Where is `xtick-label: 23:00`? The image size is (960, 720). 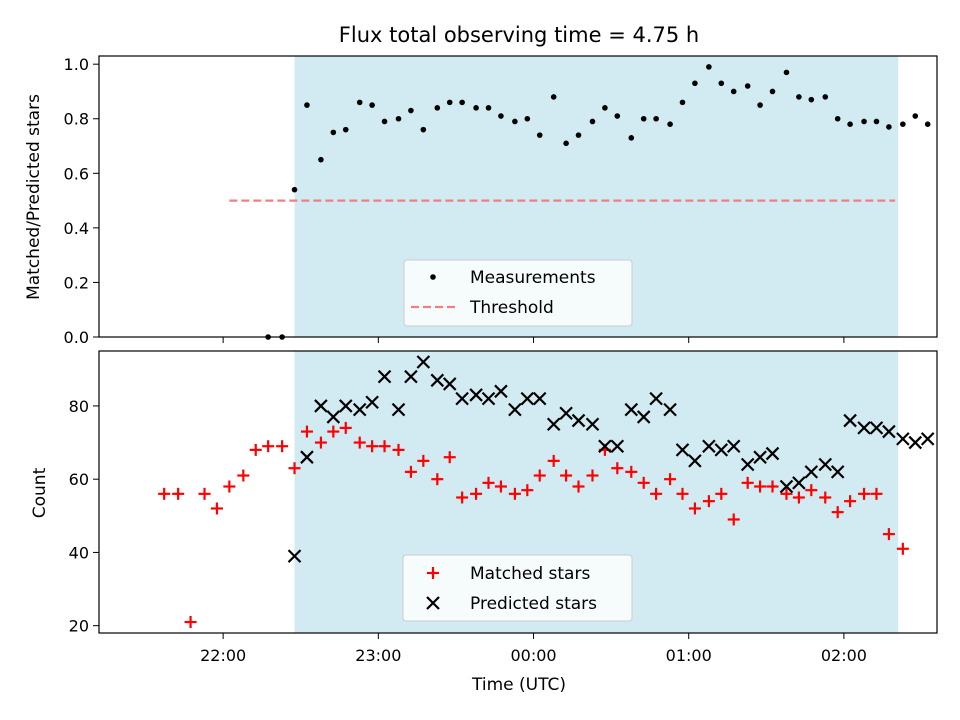
xtick-label: 23:00 is located at coordinates (378, 655).